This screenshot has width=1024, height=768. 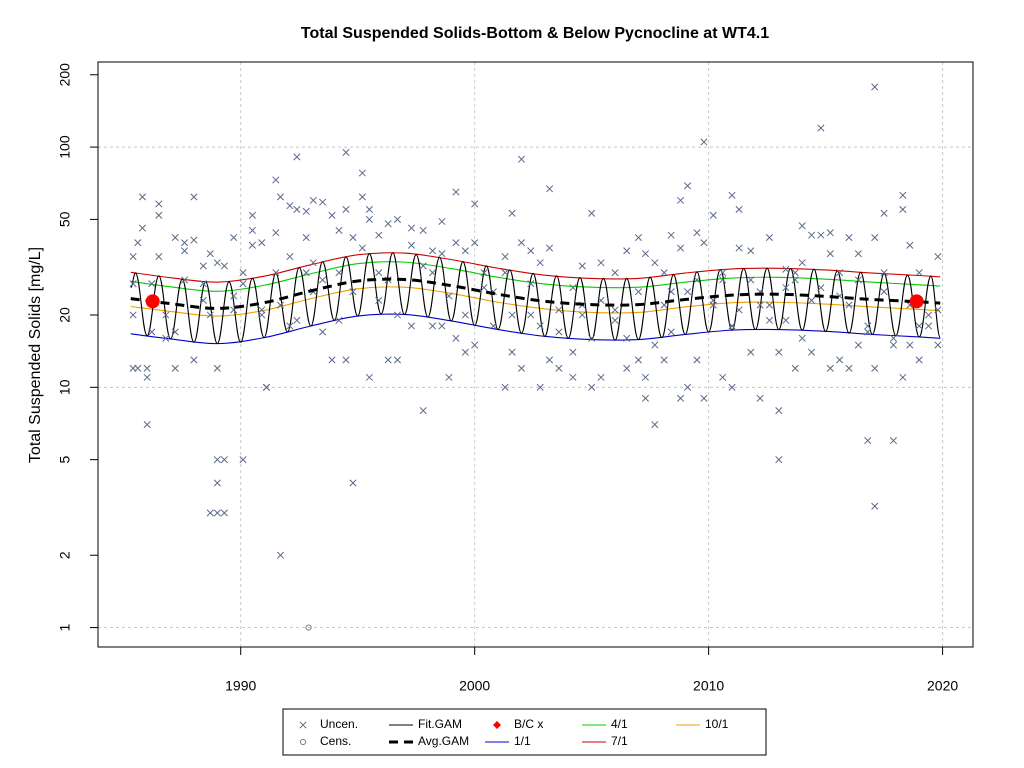 I want to click on x-tick-label: 1990, so click(x=240, y=686).